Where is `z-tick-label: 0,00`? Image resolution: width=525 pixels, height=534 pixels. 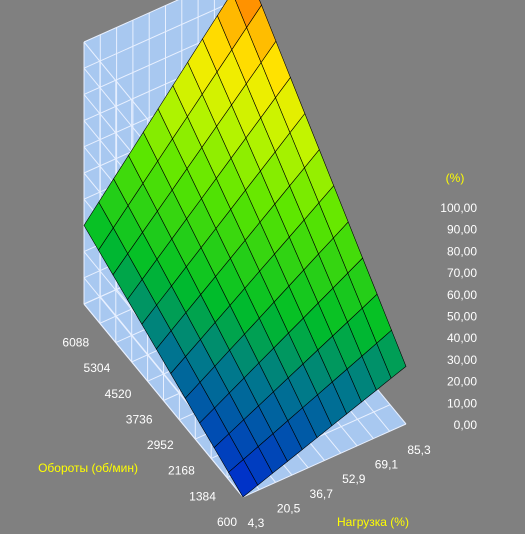 z-tick-label: 0,00 is located at coordinates (466, 425).